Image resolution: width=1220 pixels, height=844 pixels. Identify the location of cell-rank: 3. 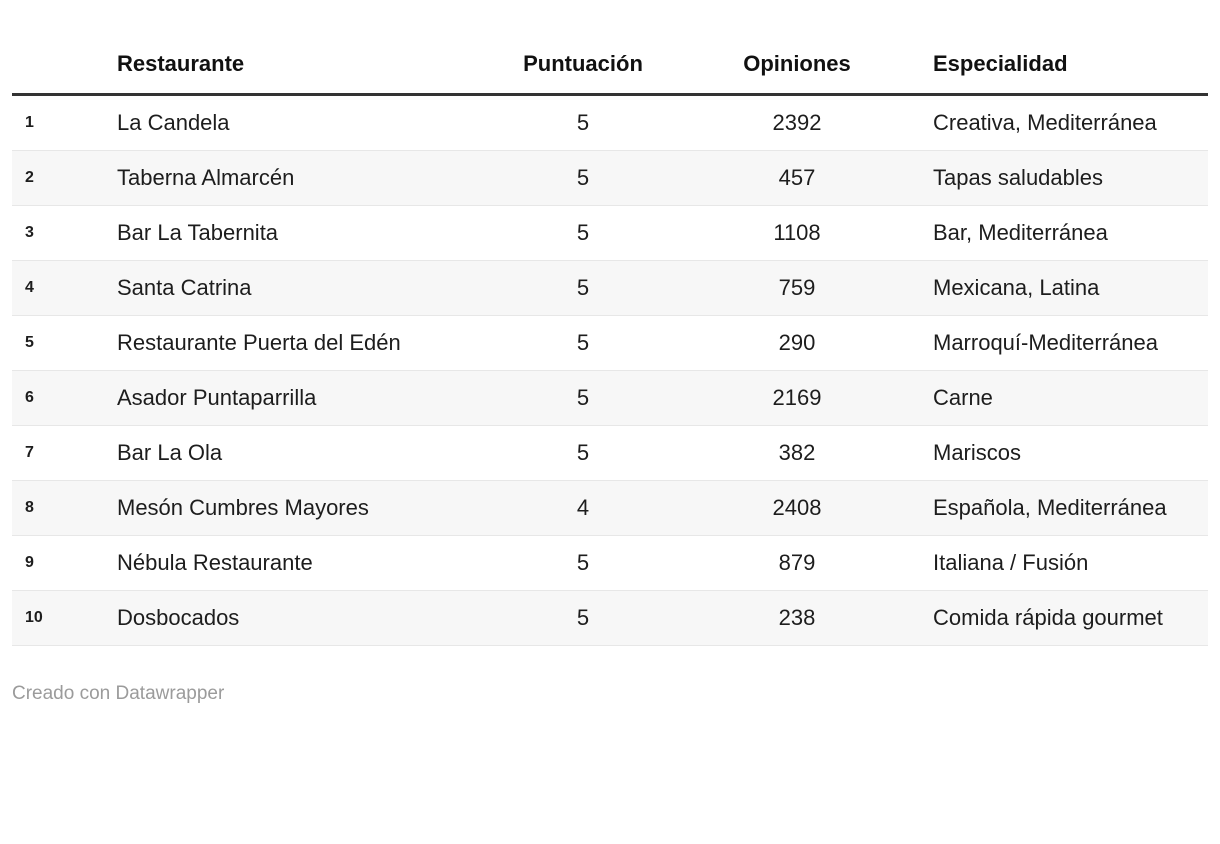
(64, 233).